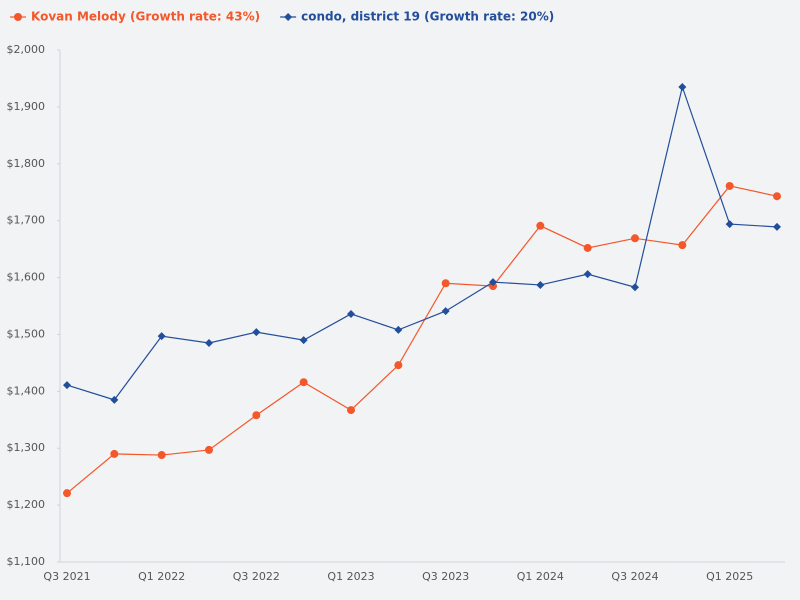  Describe the element at coordinates (145, 17) in the screenshot. I see `legend-label: Kovan Melody (Growth rate: 43%)` at that location.